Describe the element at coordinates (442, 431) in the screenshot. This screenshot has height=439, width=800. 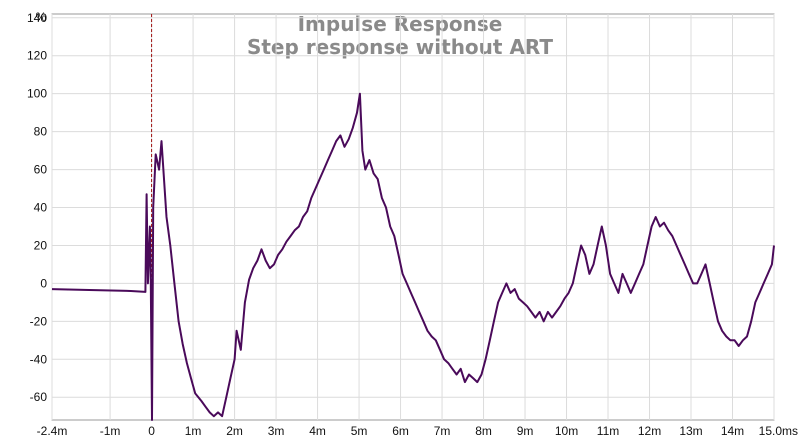
I see `x-tick-label: 7m` at that location.